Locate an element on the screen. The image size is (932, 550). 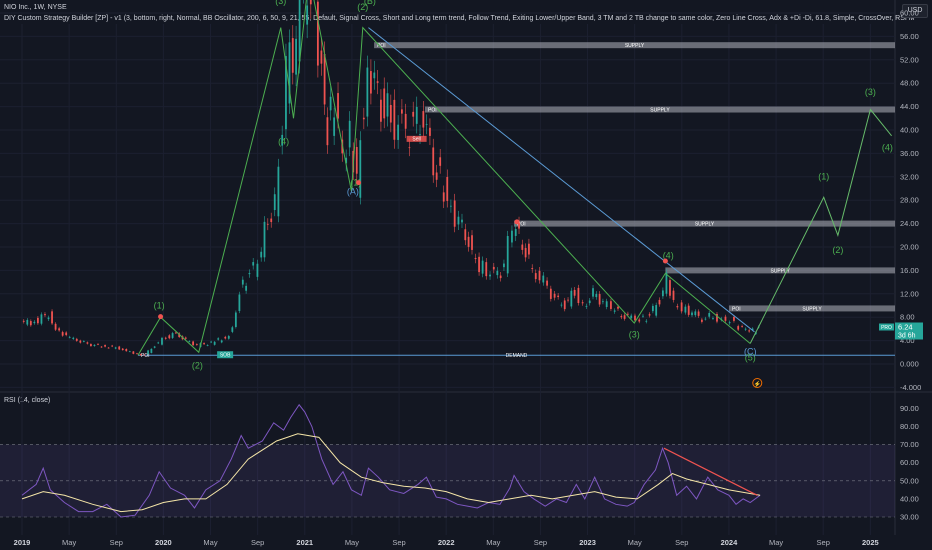
price-tick-label: 48.00 is located at coordinates (909, 83).